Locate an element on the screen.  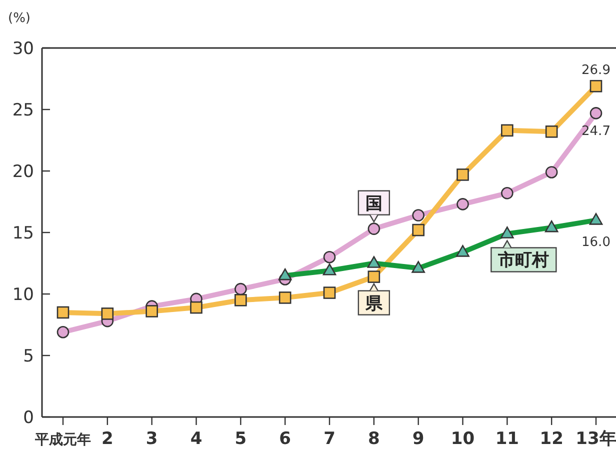
series-label: 国 is located at coordinates (373, 204).